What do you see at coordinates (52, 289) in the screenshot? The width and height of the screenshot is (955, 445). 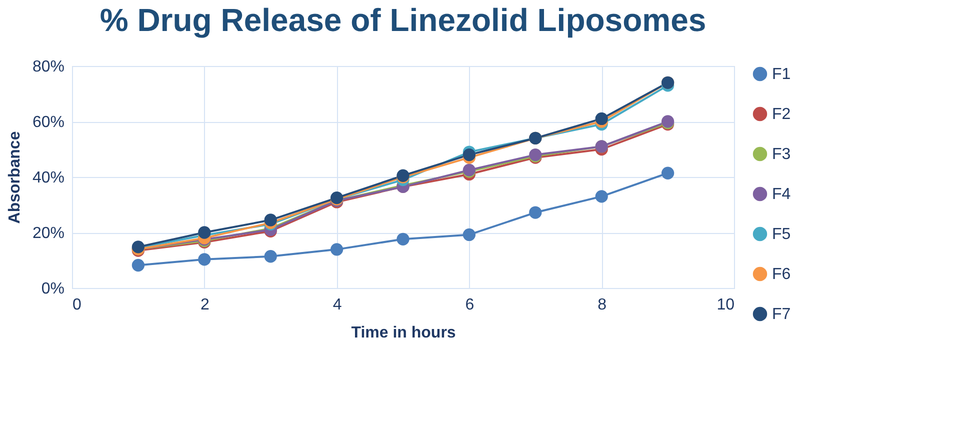 I see `y-tick-label: 0%` at bounding box center [52, 289].